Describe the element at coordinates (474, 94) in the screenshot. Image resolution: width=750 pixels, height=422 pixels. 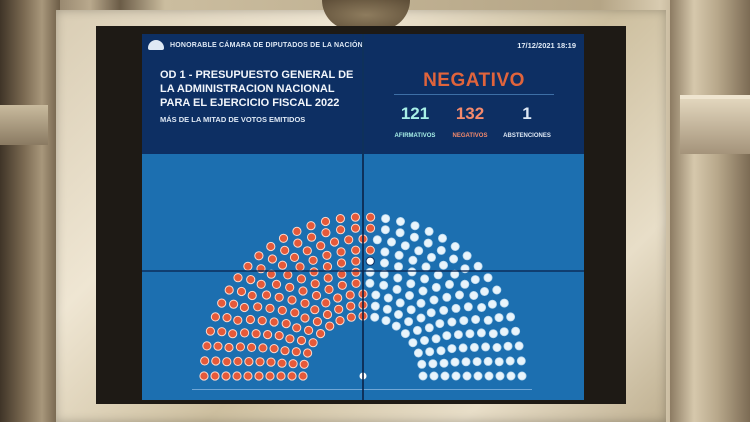
I see `result-divider` at that location.